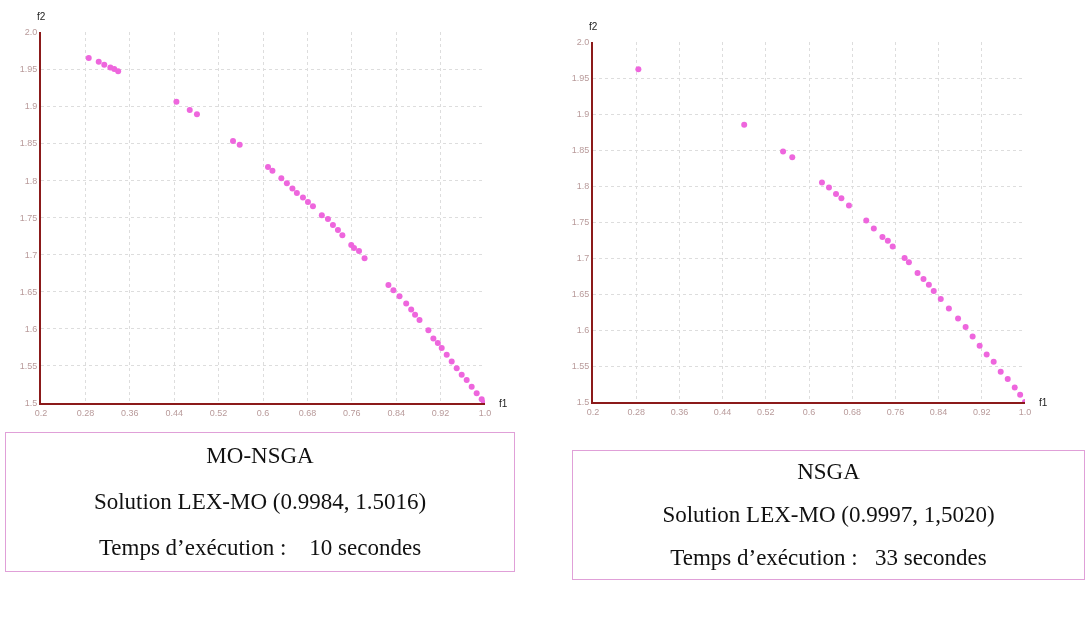 The image size is (1091, 629). I want to click on y-axis-title: f2, so click(41, 16).